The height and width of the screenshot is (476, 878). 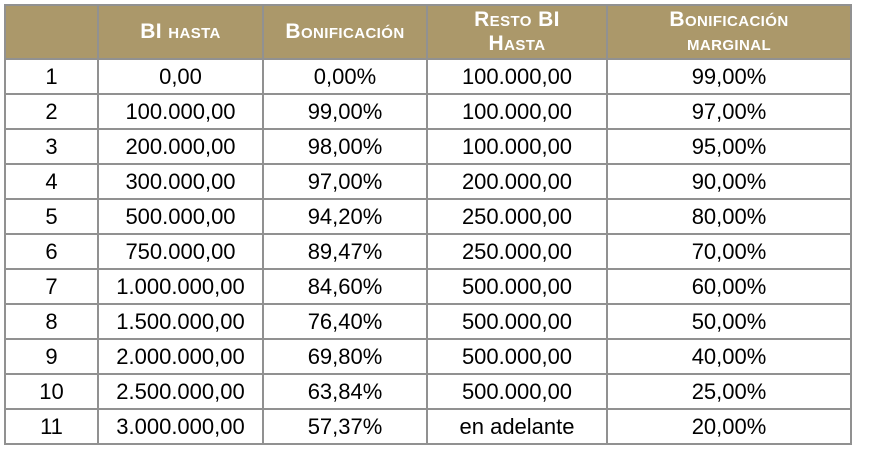 What do you see at coordinates (180, 76) in the screenshot?
I see `table-cell-bi_hasta: 0,00` at bounding box center [180, 76].